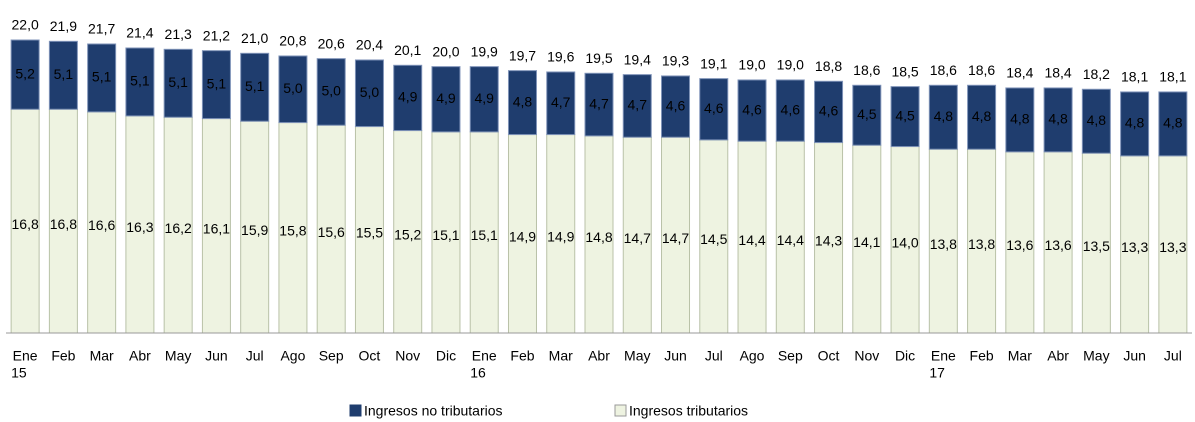  I want to click on total-label: 19,5, so click(598, 58).